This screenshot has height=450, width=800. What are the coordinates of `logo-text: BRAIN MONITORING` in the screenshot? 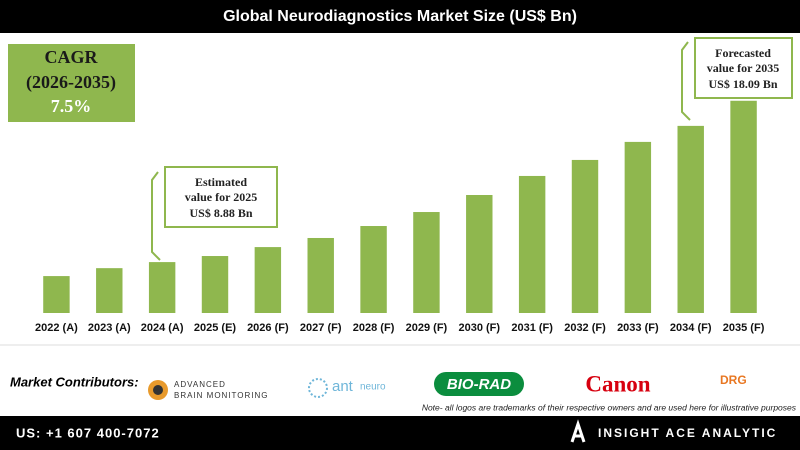 It's located at (221, 395).